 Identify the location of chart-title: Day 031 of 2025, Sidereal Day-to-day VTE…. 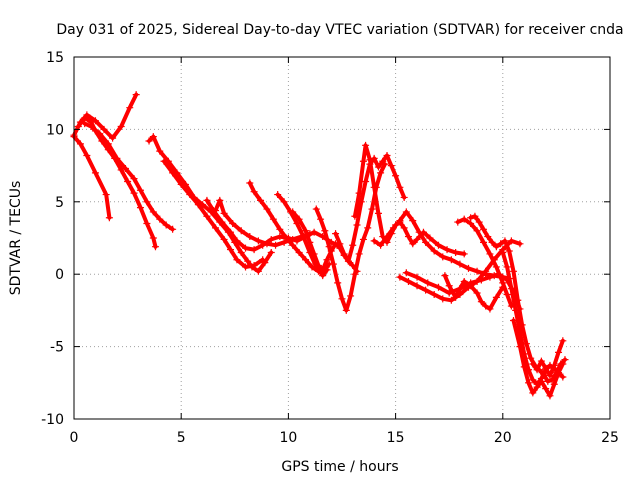
(339, 30).